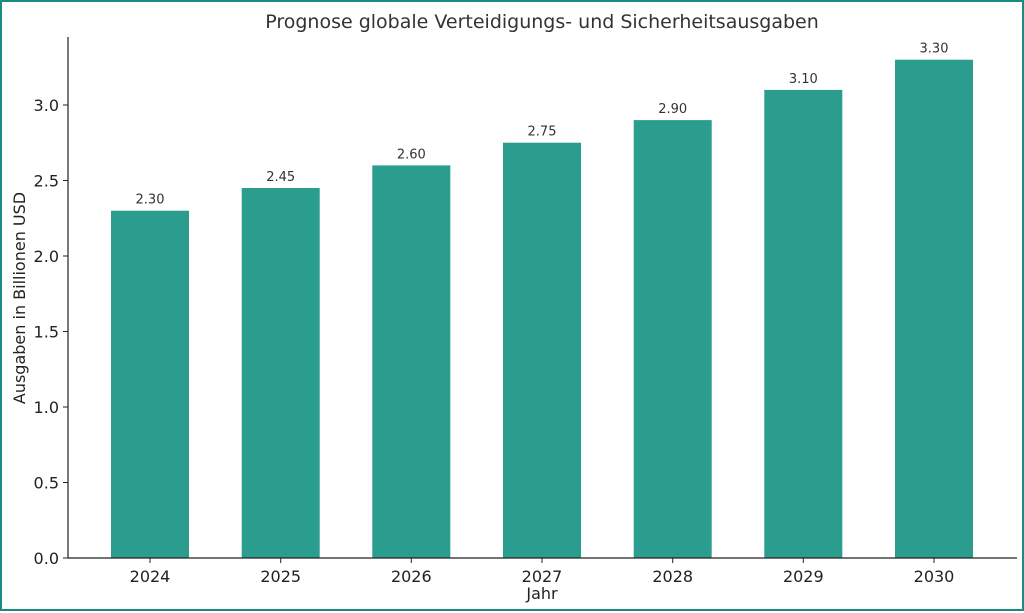 The height and width of the screenshot is (613, 1024). I want to click on bar-2028, so click(672, 339).